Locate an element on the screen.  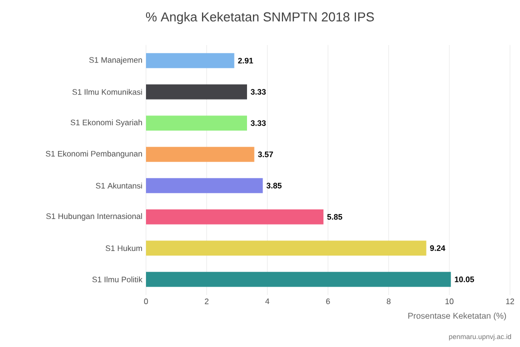
x-axis-title: Prosentase Keketatan (%) is located at coordinates (457, 316).